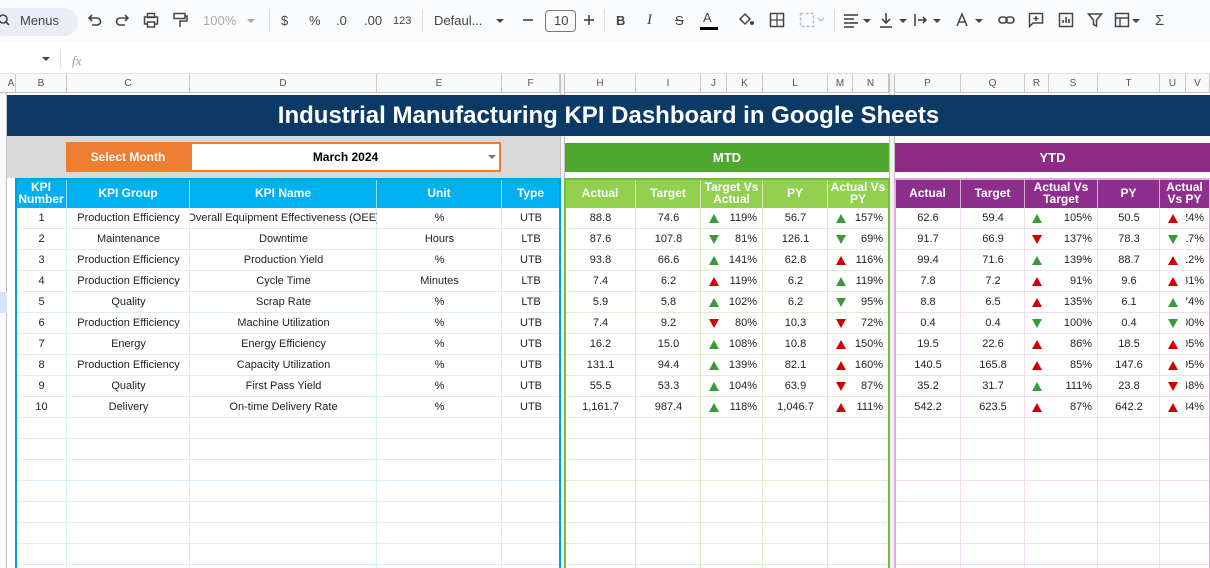  I want to click on table-cell: 100%, so click(1077, 322).